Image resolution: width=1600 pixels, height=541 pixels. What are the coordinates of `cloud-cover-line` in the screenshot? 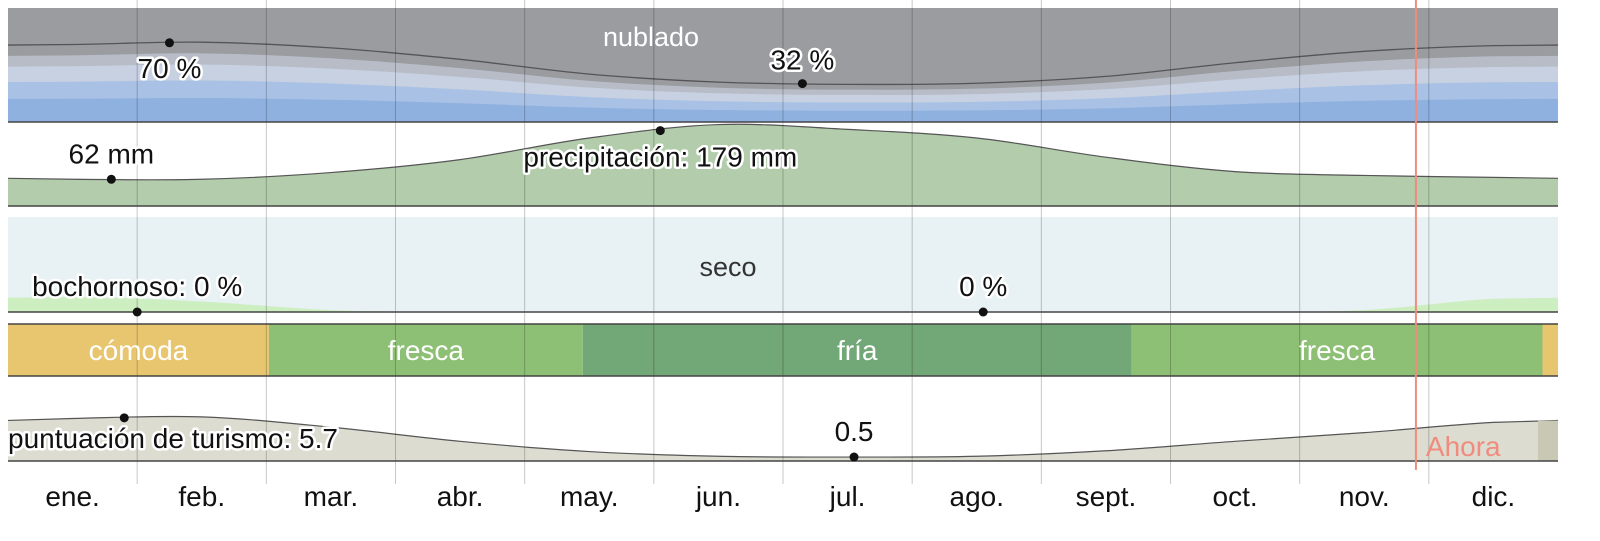 It's located at (783, 63).